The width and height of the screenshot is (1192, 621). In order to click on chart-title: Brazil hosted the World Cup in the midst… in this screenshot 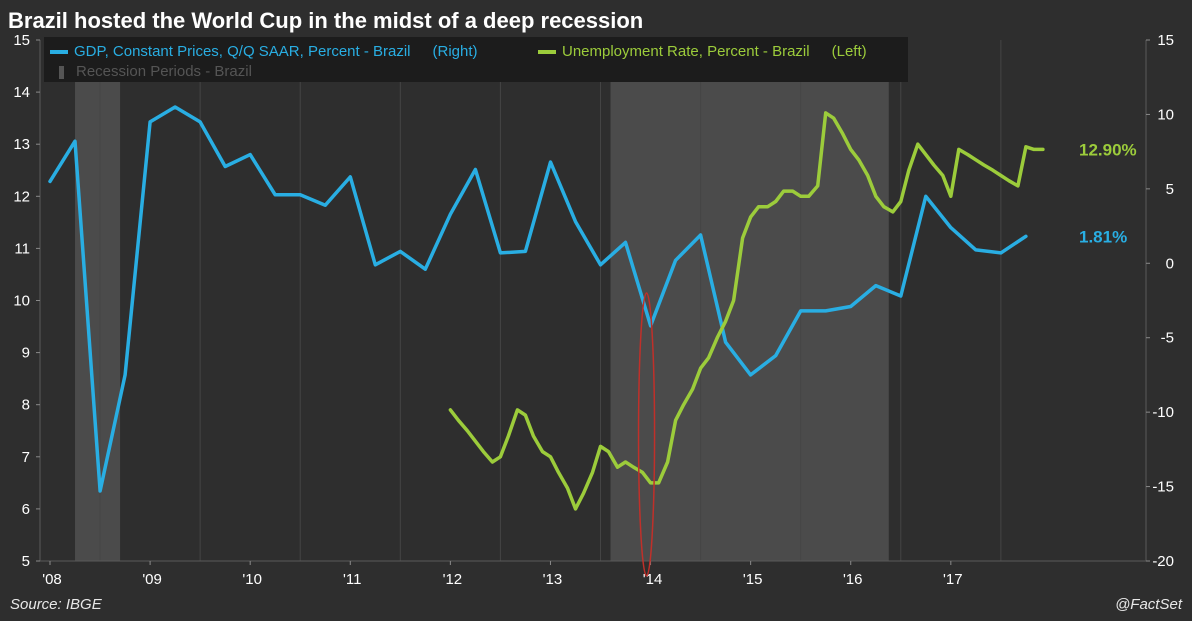, I will do `click(326, 20)`.